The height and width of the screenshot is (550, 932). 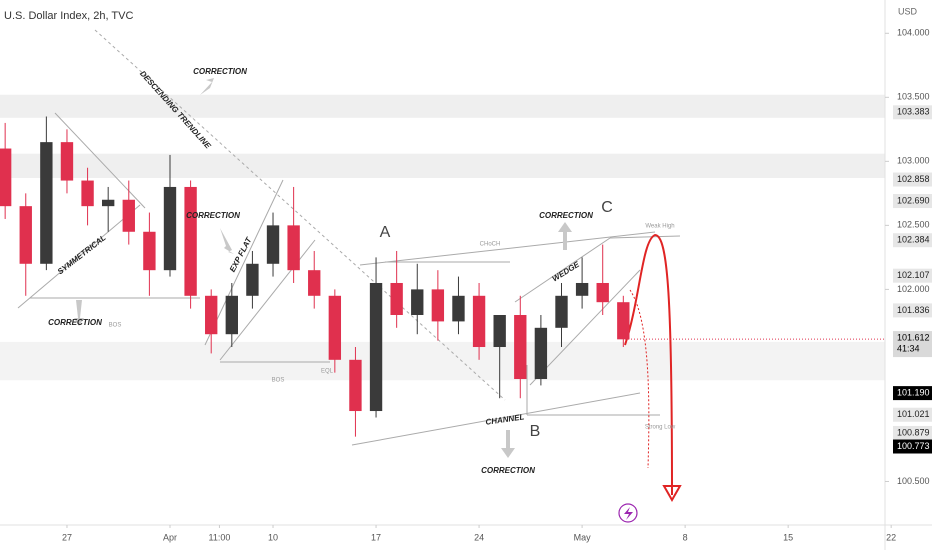 I want to click on y-tick-label: 104.000, so click(x=913, y=33).